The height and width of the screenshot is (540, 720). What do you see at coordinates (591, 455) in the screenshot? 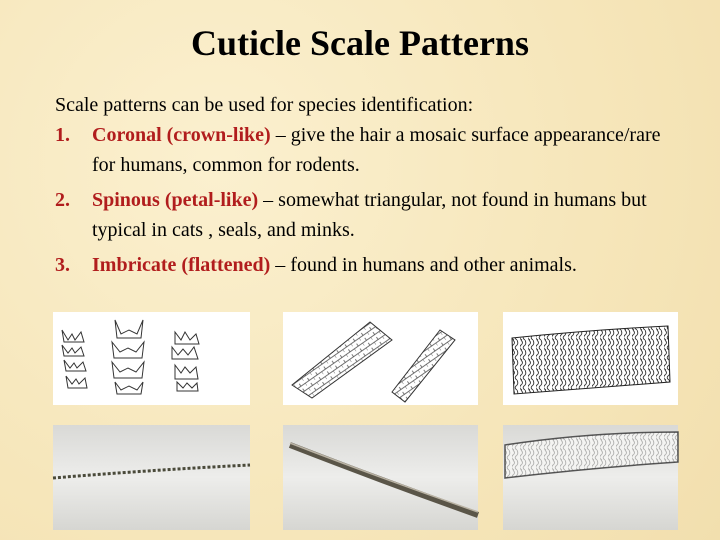
I see `hair-scales` at bounding box center [591, 455].